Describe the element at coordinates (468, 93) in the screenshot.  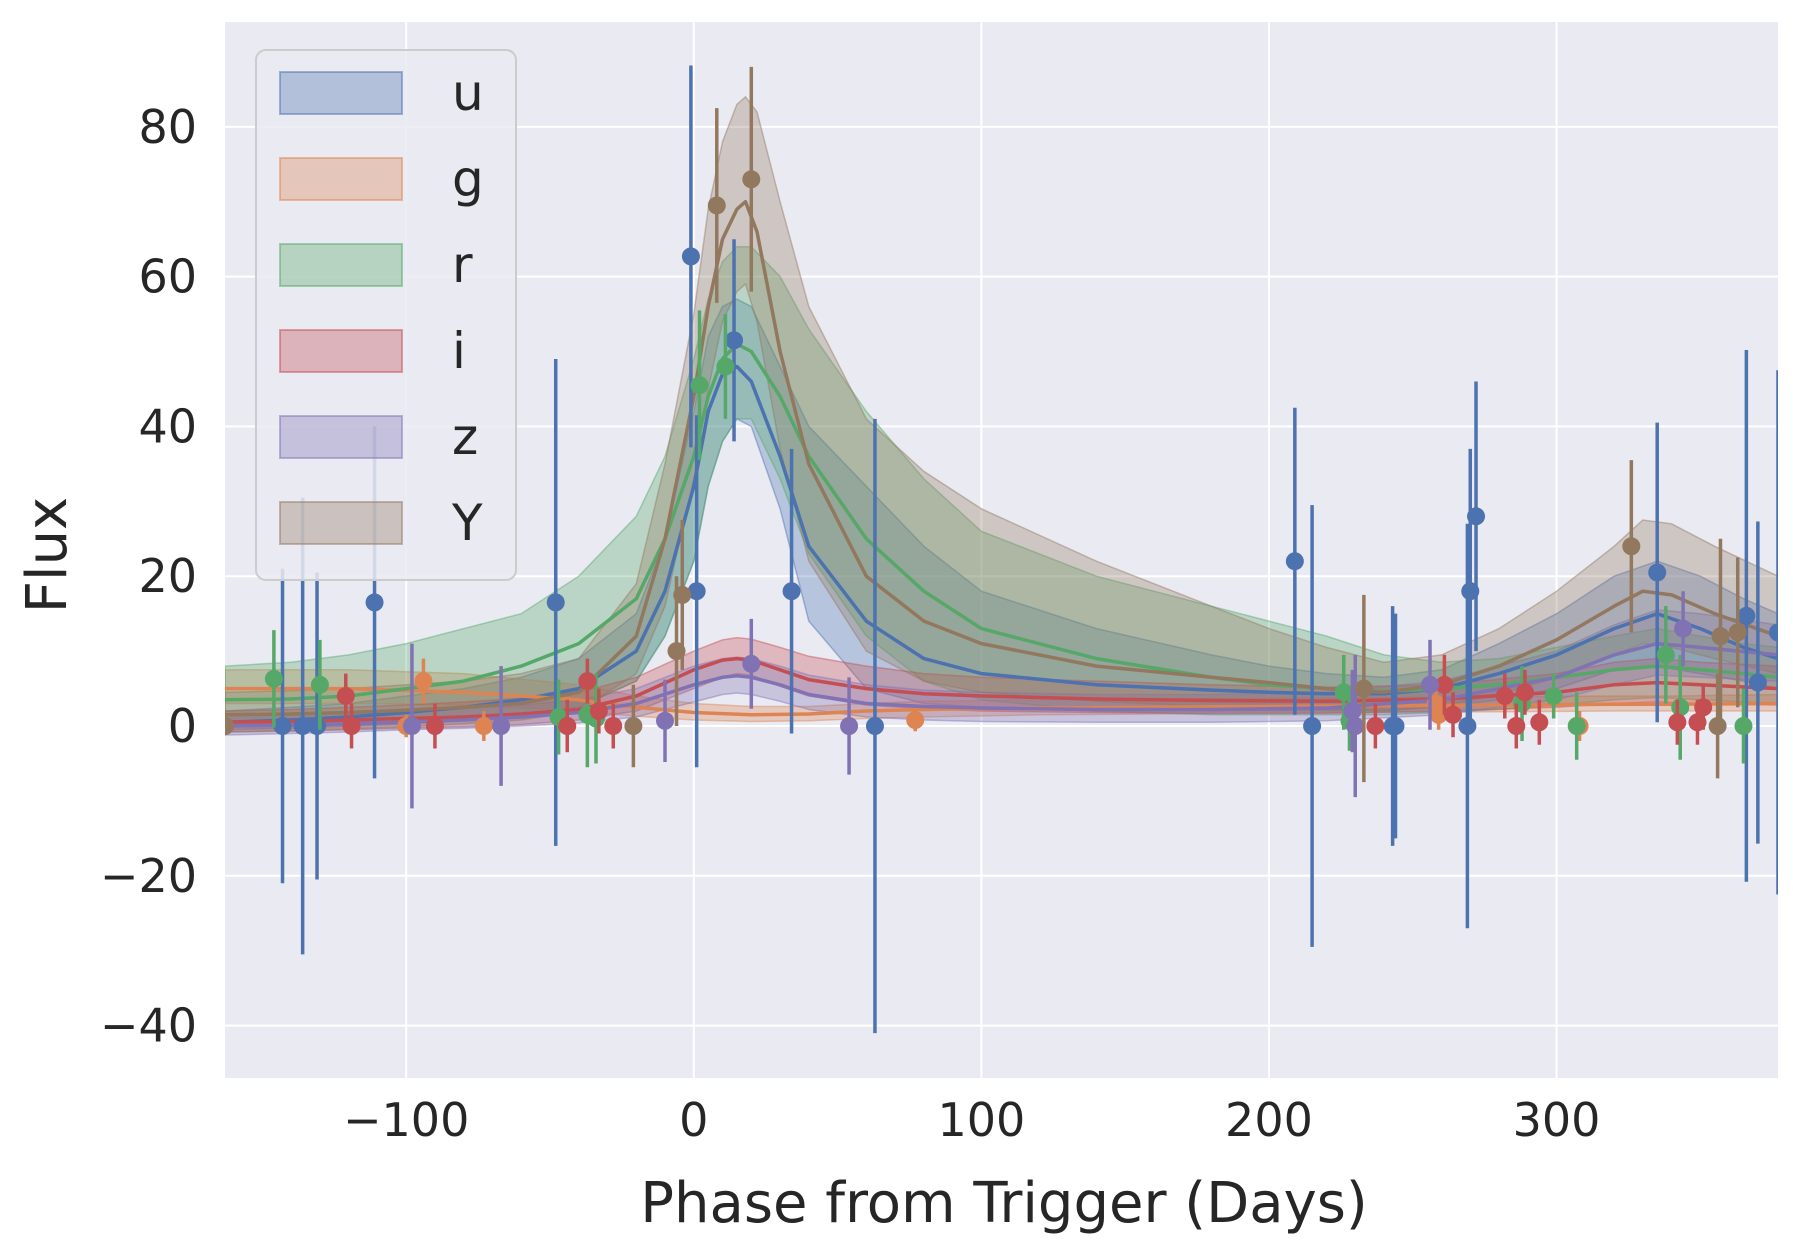
I see `legend-label-u: u` at that location.